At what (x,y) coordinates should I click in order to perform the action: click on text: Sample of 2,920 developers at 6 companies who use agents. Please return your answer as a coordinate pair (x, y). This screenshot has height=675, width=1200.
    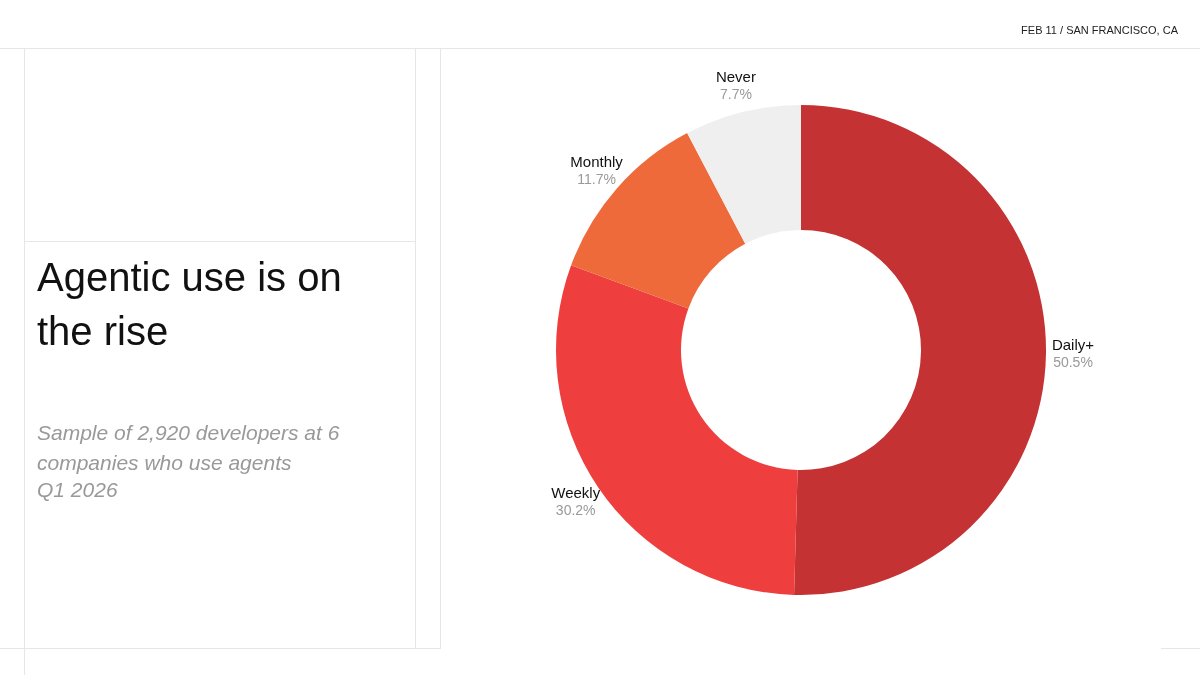
    Looking at the image, I should click on (189, 448).